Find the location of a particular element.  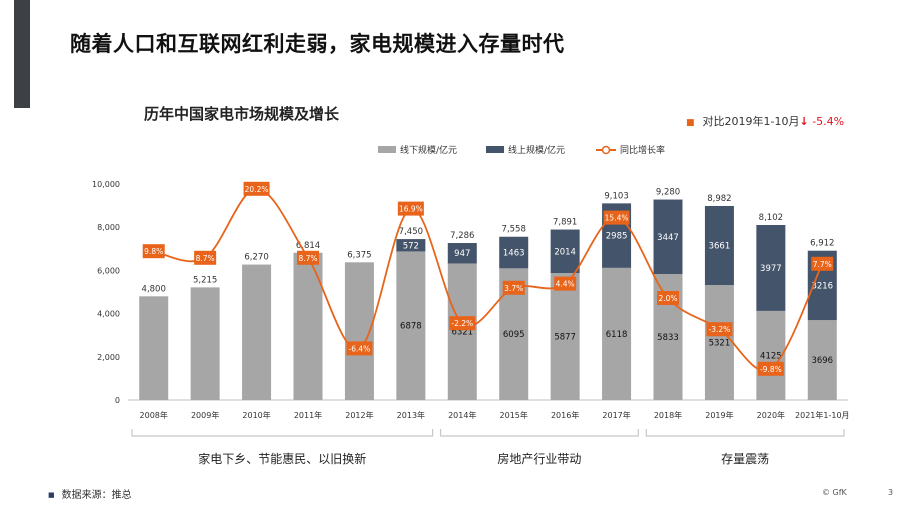

growth-label: 3.7% is located at coordinates (513, 288).